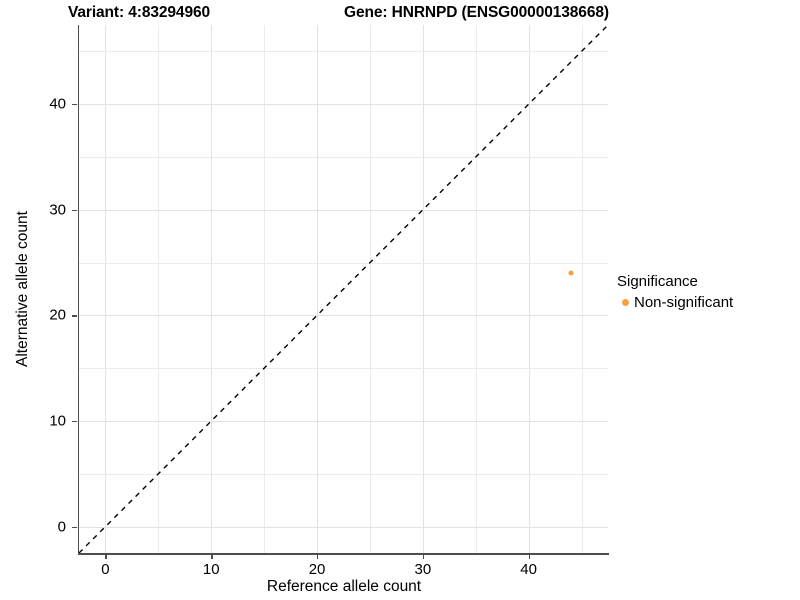 The image size is (800, 600). What do you see at coordinates (675, 292) in the screenshot?
I see `legend: Significance Non-significant` at bounding box center [675, 292].